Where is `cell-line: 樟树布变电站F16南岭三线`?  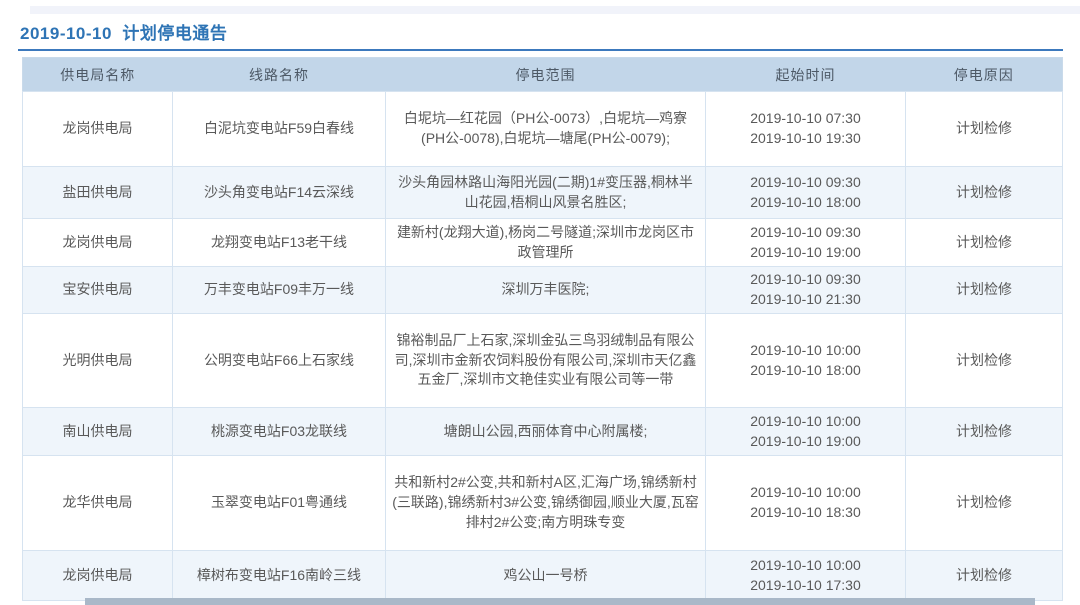 cell-line: 樟树布变电站F16南岭三线 is located at coordinates (279, 575).